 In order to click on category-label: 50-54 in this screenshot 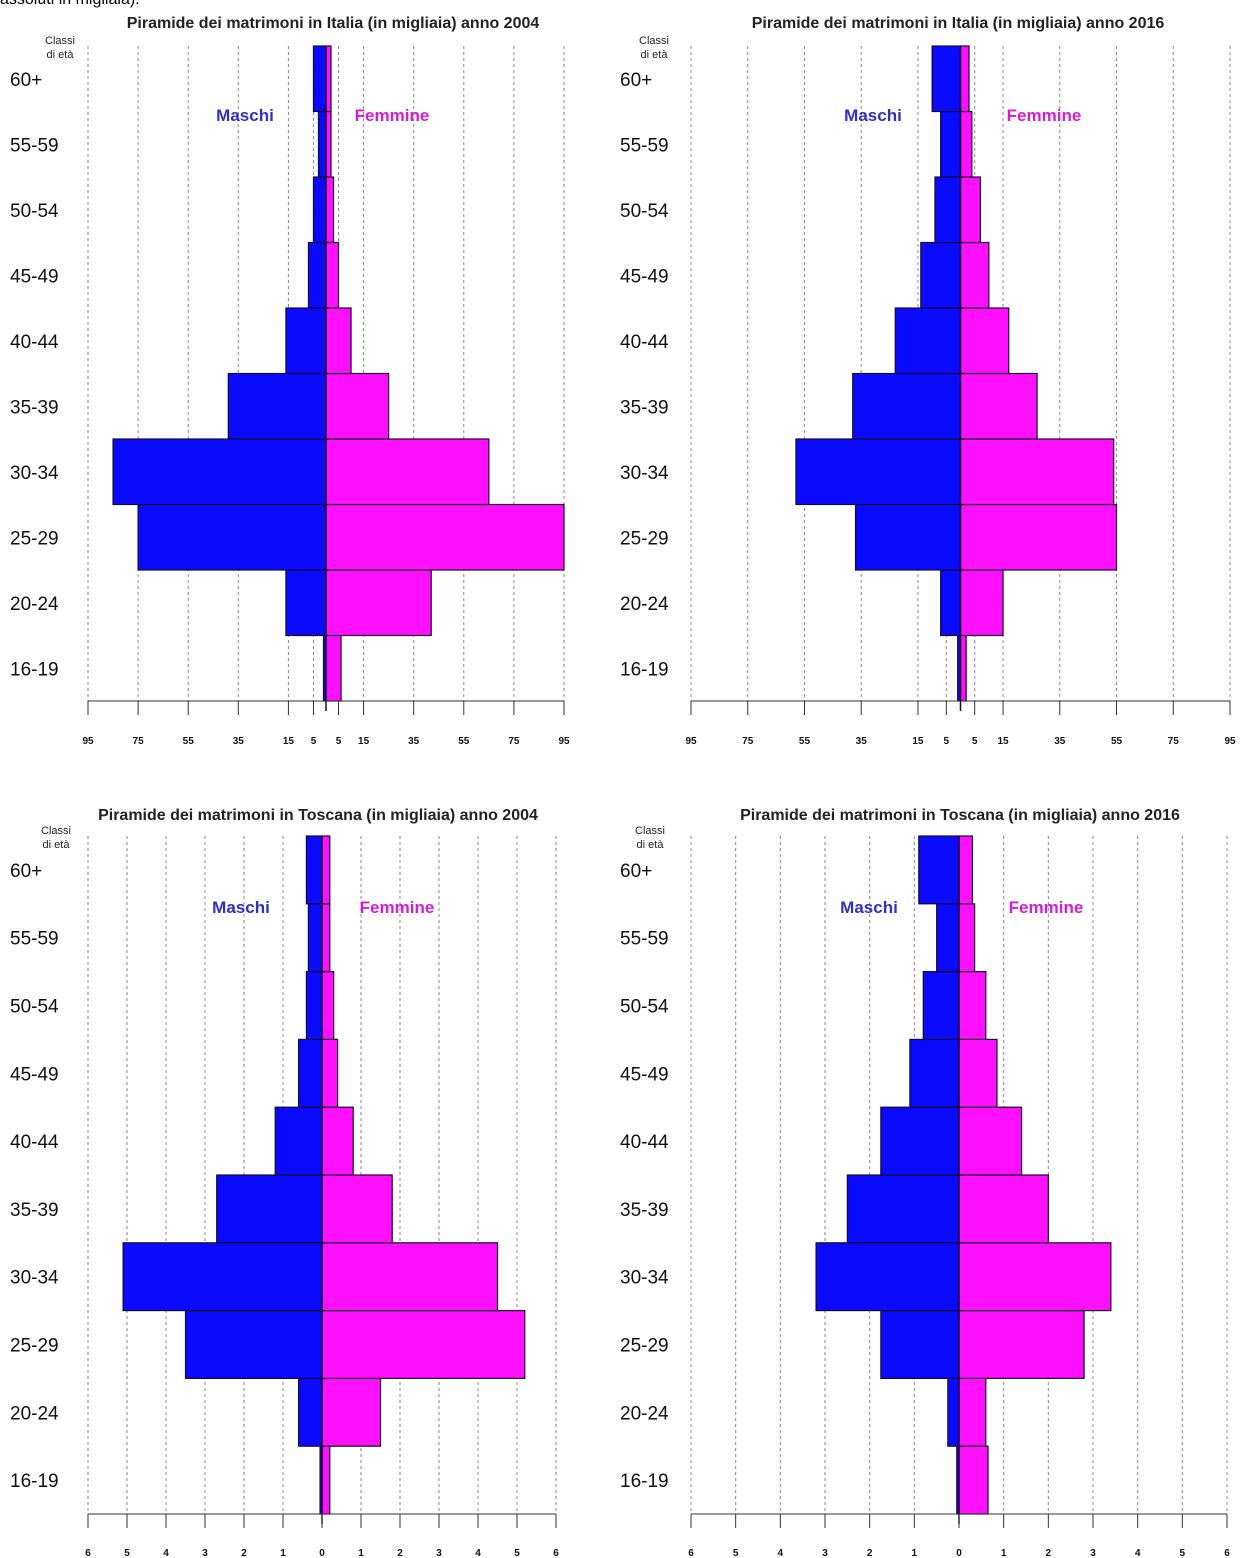, I will do `click(34, 1007)`.